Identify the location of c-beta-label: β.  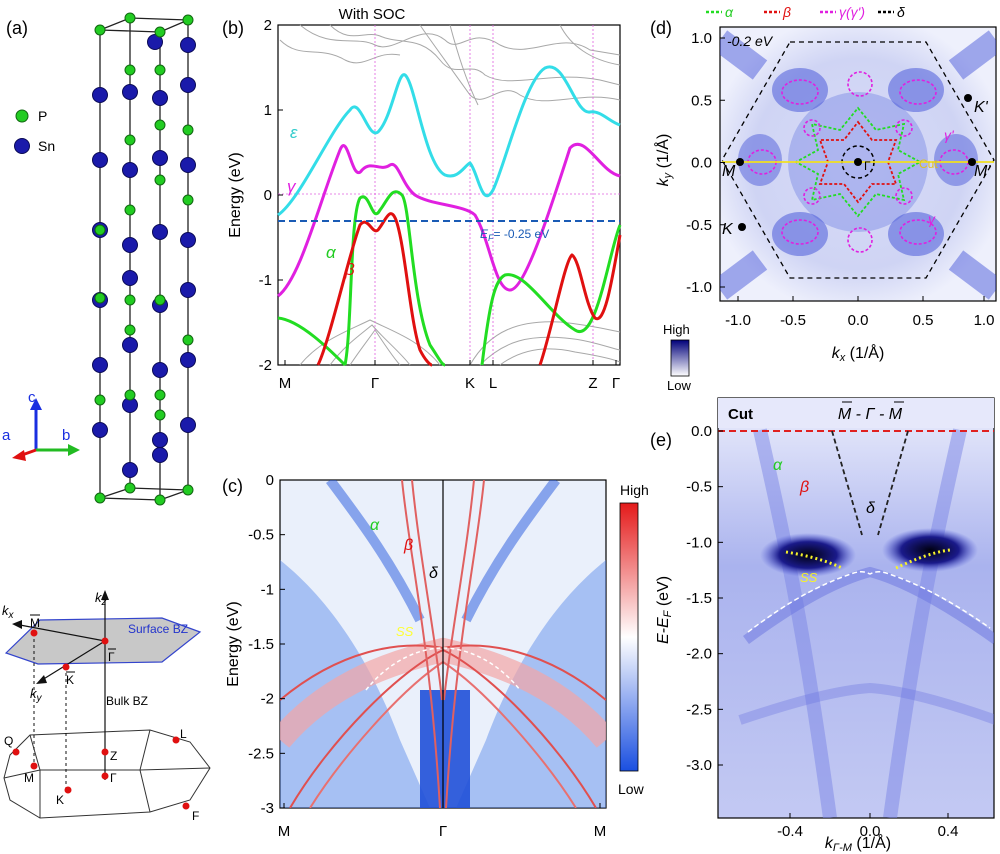
(408, 545).